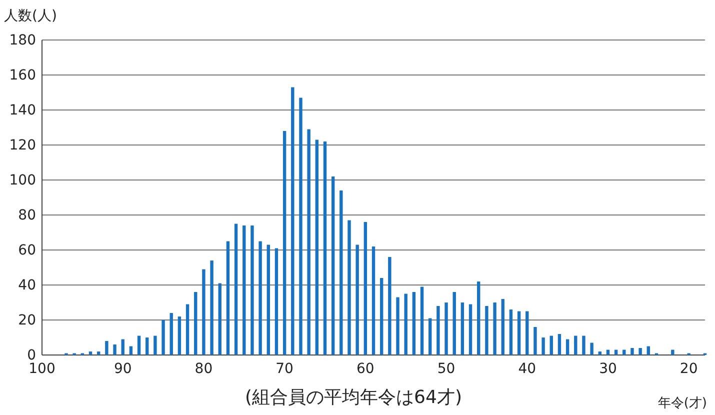 The height and width of the screenshot is (415, 715). I want to click on x-tick-label: 20, so click(689, 368).